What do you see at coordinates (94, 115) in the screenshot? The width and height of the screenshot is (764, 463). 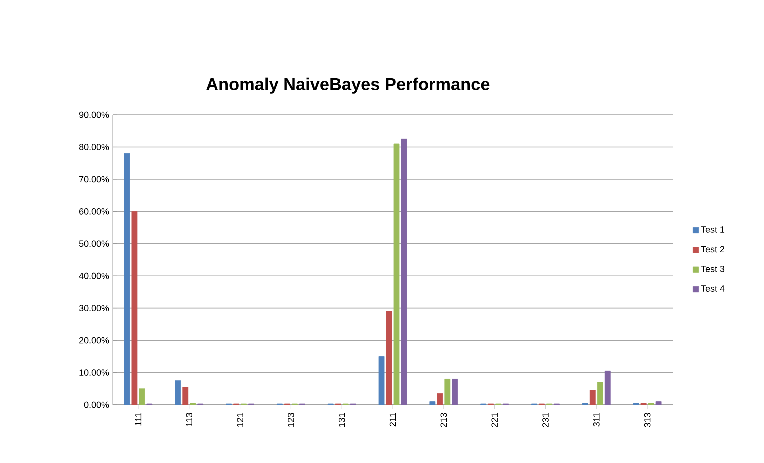 I see `y-tick-label: 90.00%` at bounding box center [94, 115].